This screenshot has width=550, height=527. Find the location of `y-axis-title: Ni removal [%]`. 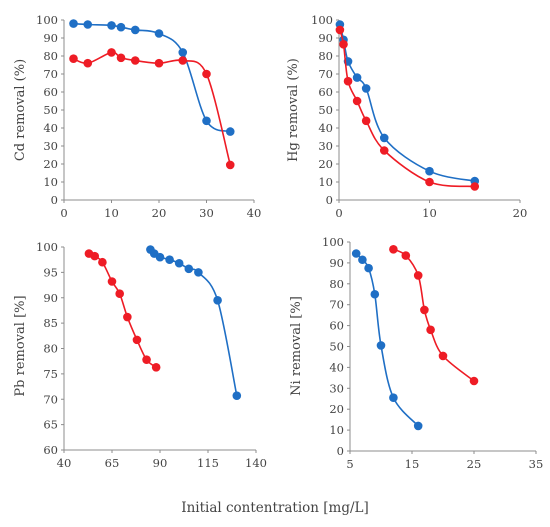

y-axis-title: Ni removal [%] is located at coordinates (296, 346).